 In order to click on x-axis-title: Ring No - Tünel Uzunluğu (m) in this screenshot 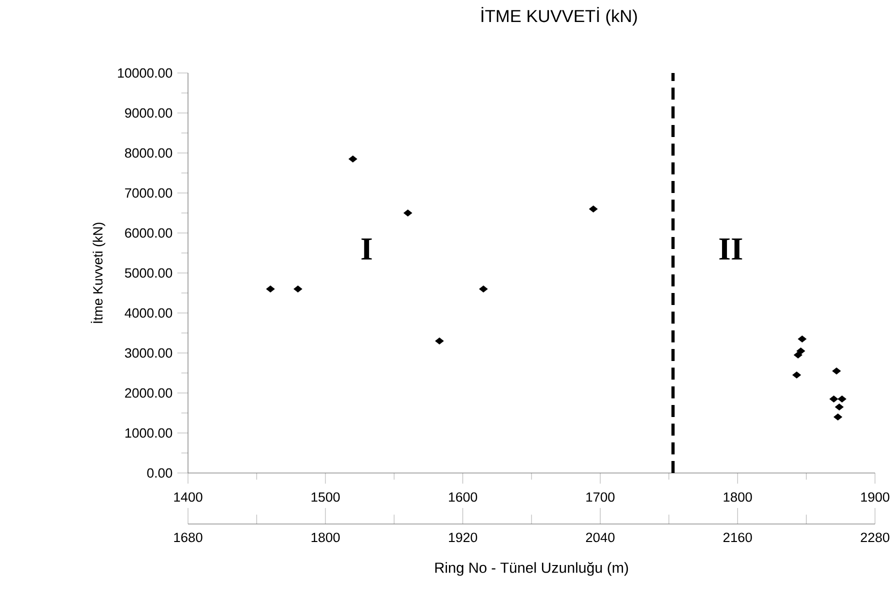, I will do `click(531, 569)`.